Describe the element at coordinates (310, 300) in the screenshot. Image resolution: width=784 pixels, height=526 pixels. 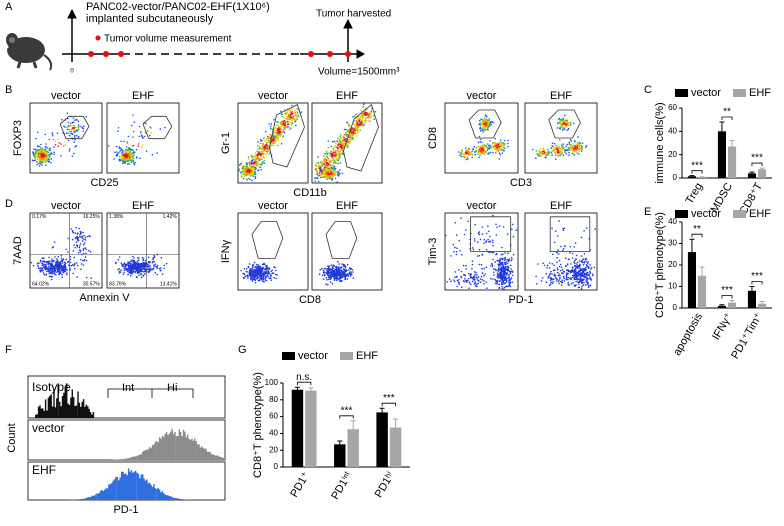
I see `axis-label: CD8` at that location.